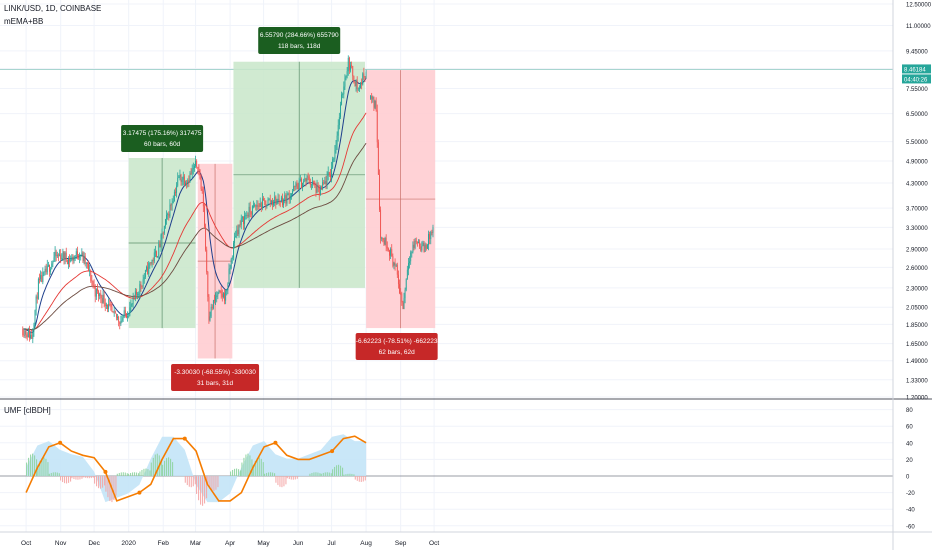 The height and width of the screenshot is (555, 932). Describe the element at coordinates (27, 410) in the screenshot. I see `oscillator-title: UMF [clBDH]` at that location.